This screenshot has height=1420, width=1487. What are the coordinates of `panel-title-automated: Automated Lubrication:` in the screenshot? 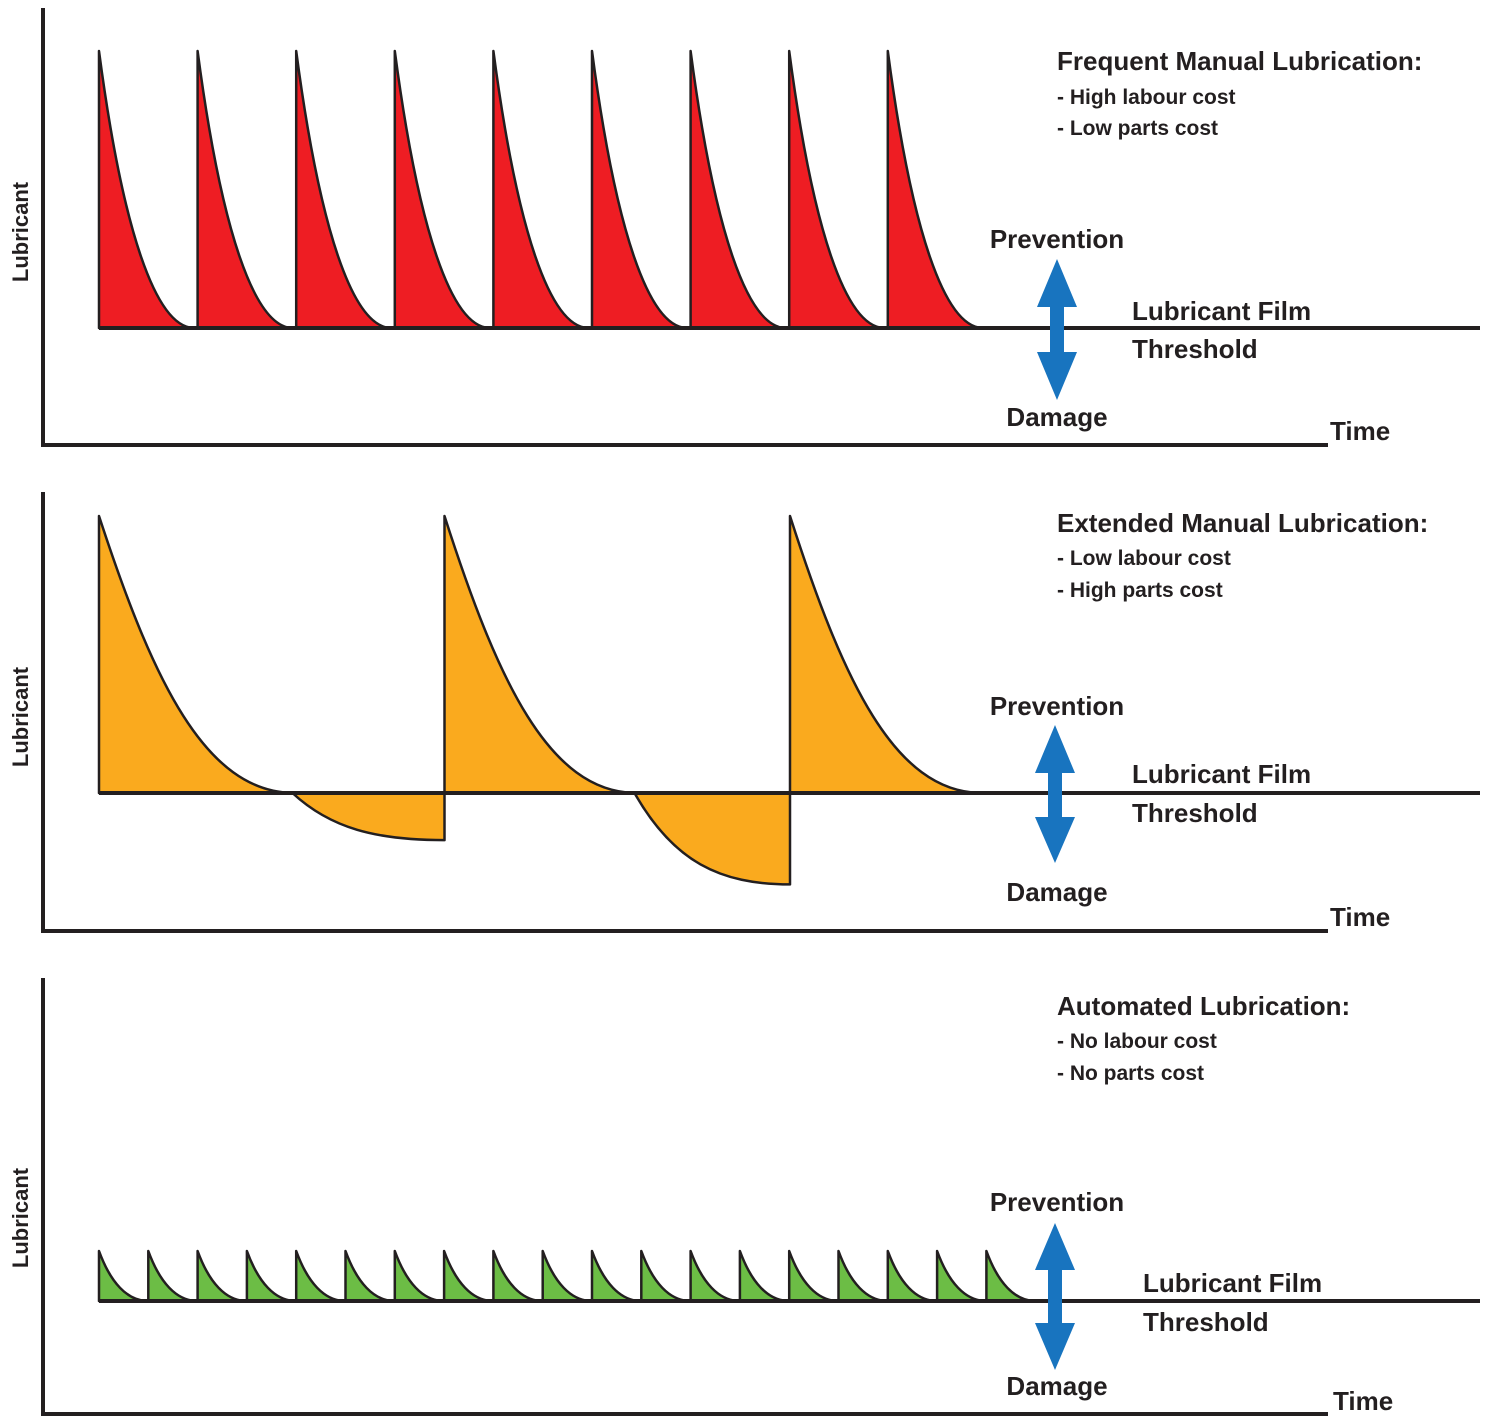 It's located at (1203, 1006).